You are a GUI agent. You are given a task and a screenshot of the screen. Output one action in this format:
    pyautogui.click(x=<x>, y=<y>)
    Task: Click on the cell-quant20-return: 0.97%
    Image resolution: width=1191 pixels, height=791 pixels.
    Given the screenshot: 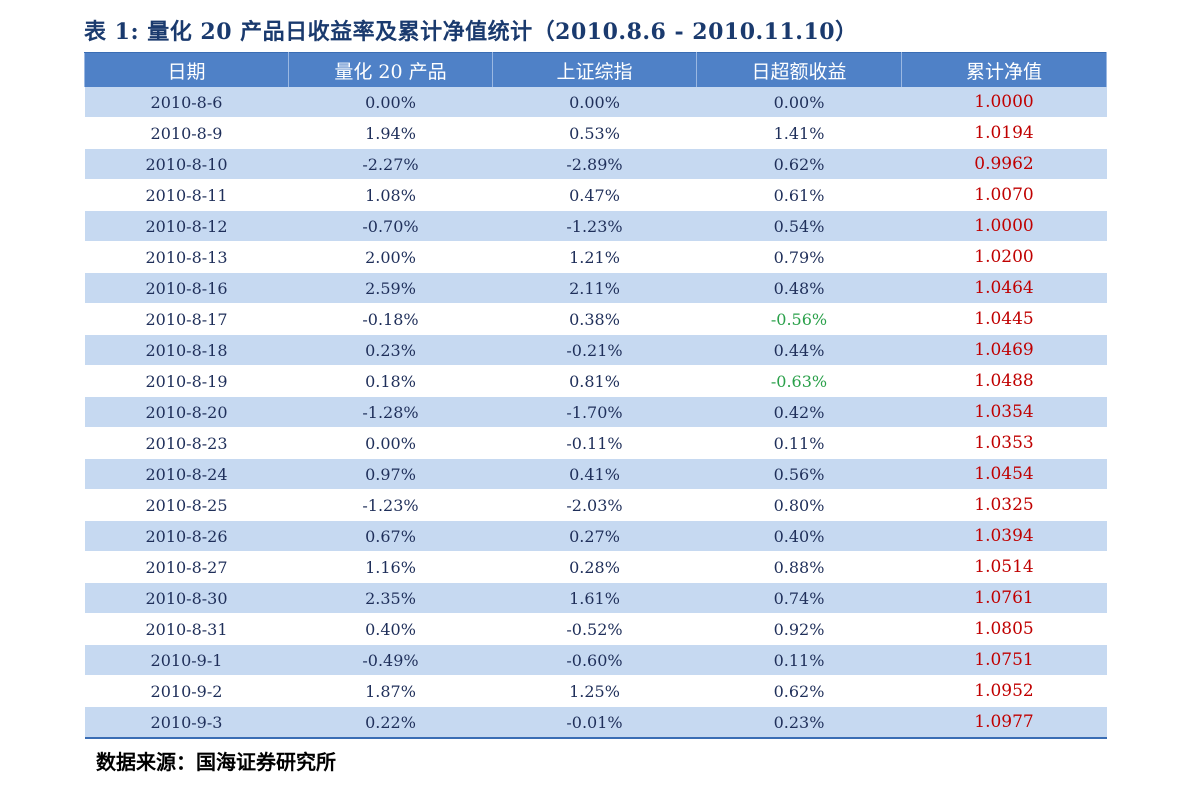 What is the action you would take?
    pyautogui.click(x=390, y=474)
    